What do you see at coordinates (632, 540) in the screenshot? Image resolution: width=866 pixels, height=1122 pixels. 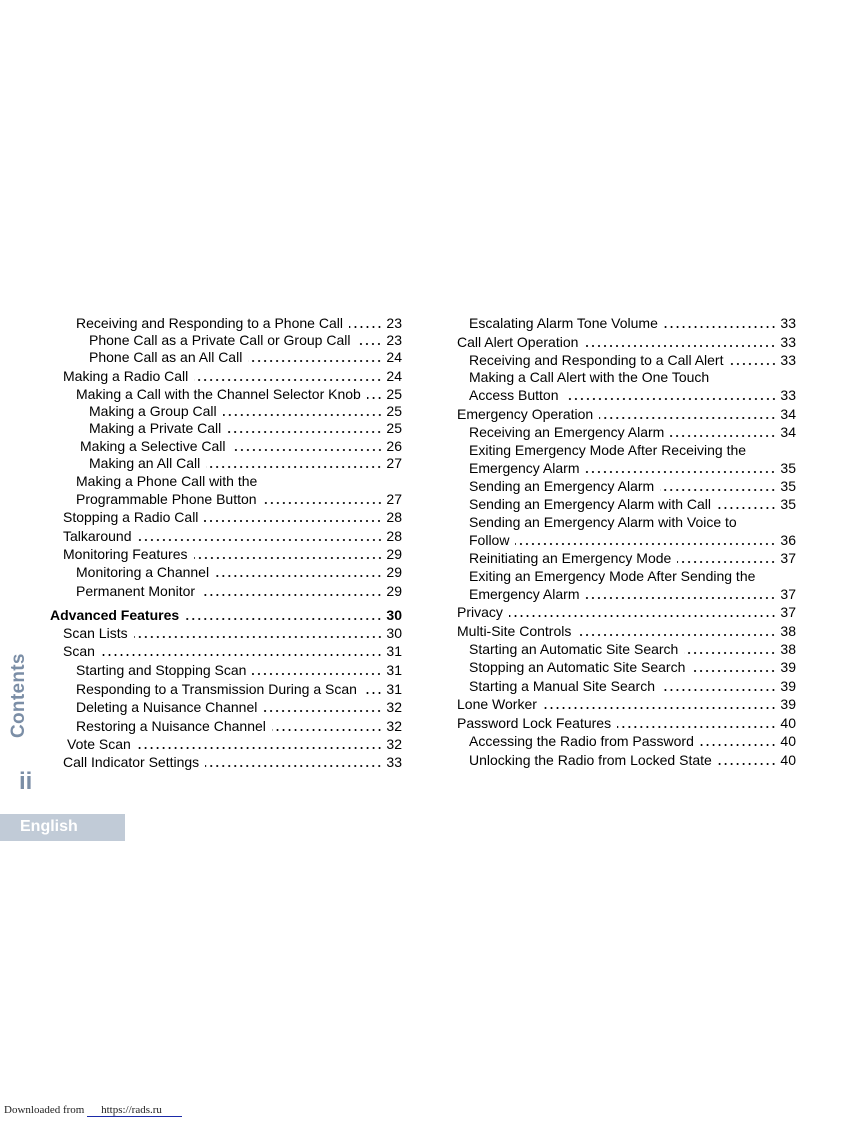 I see `toc-entry: Follow 36` at bounding box center [632, 540].